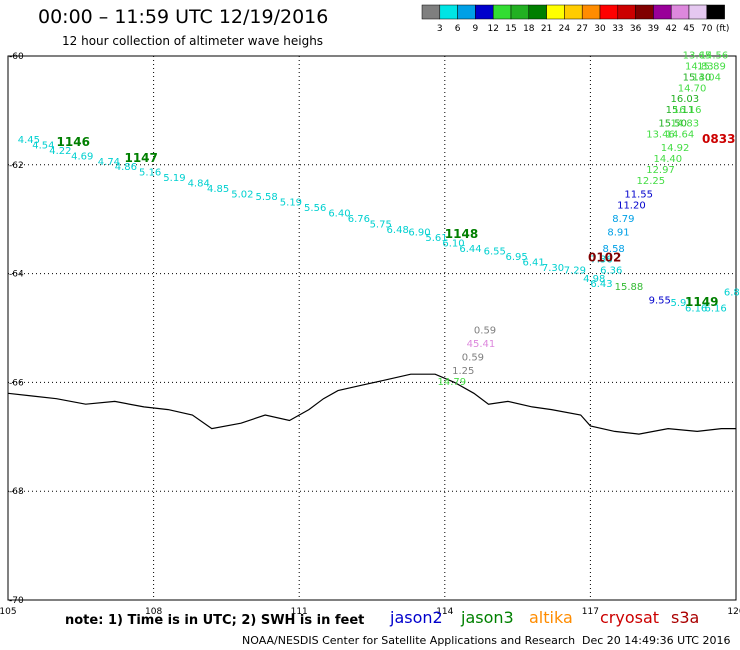 The height and width of the screenshot is (650, 740). Describe the element at coordinates (359, 219) in the screenshot. I see `wave-height-value: 6.76` at that location.